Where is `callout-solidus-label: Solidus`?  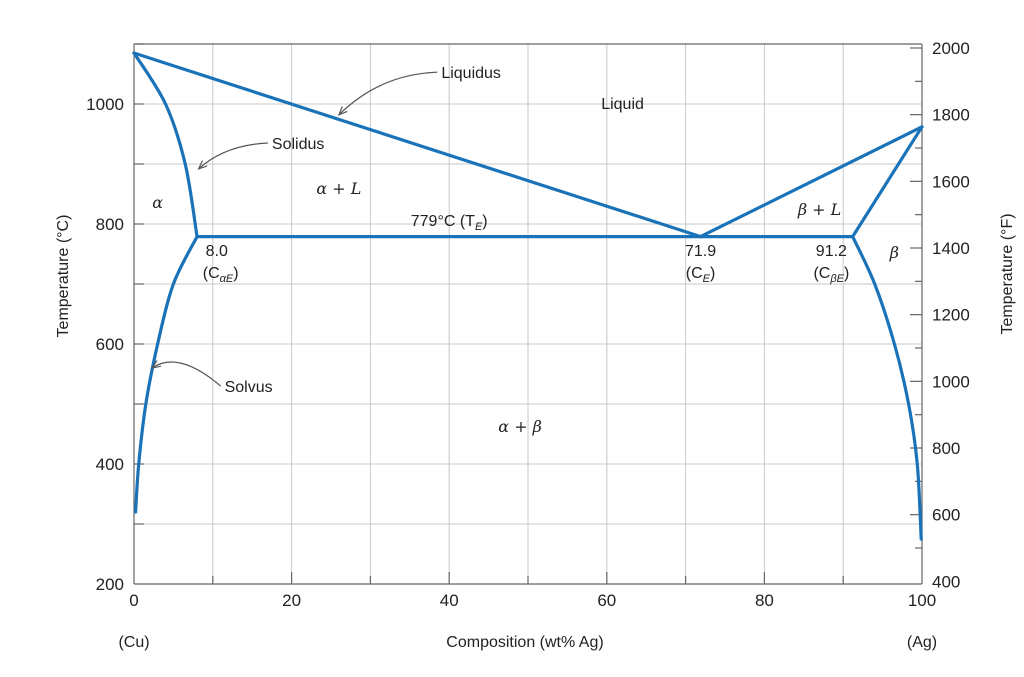
callout-solidus-label: Solidus is located at coordinates (298, 144).